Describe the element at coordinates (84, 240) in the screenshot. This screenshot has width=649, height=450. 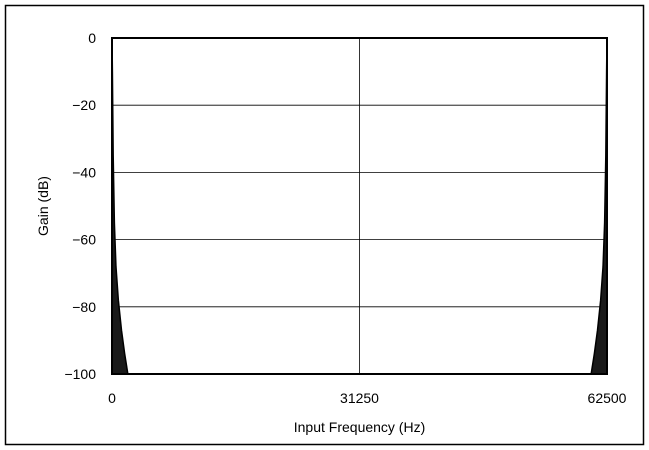
I see `y-tick-label: −60` at that location.